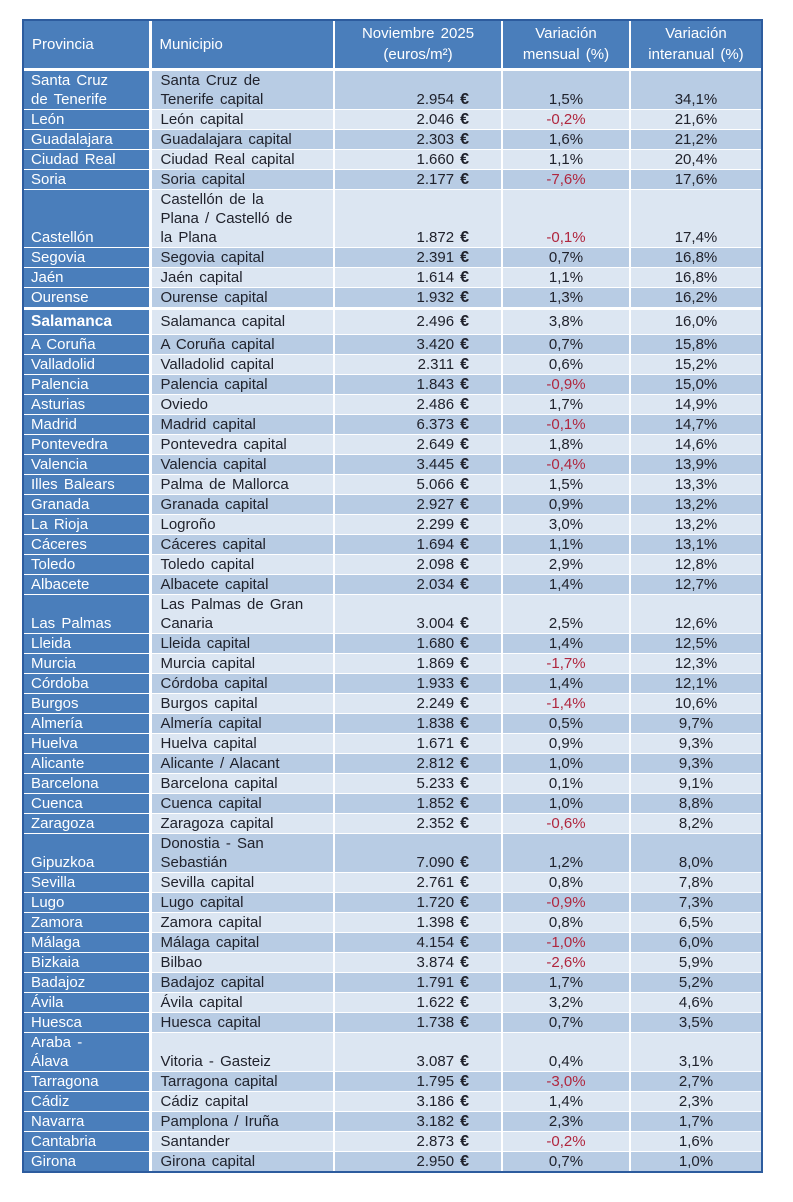  What do you see at coordinates (88, 443) in the screenshot?
I see `cell-provincia: Pontevedra` at bounding box center [88, 443].